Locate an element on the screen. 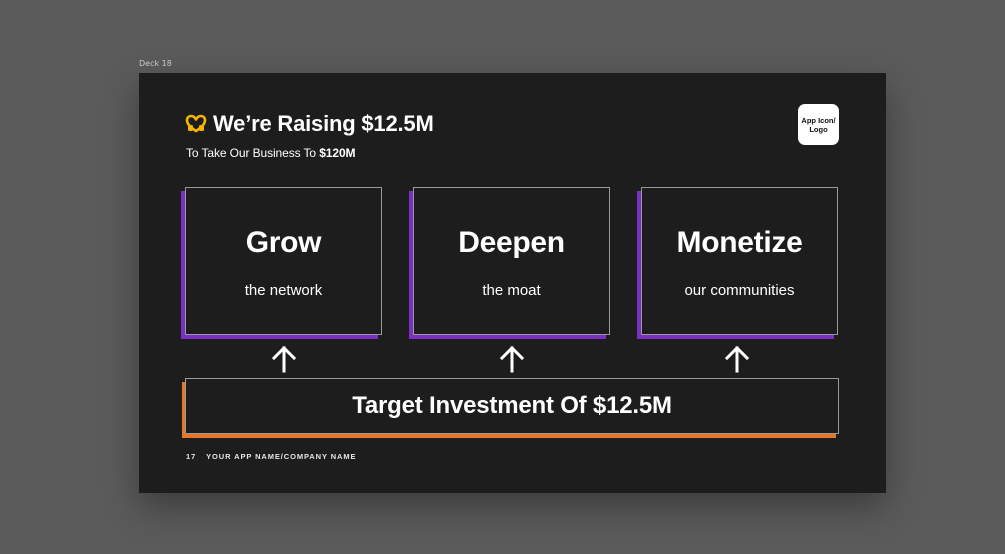 Image resolution: width=1005 pixels, height=554 pixels. card-subtitle: the network is located at coordinates (283, 290).